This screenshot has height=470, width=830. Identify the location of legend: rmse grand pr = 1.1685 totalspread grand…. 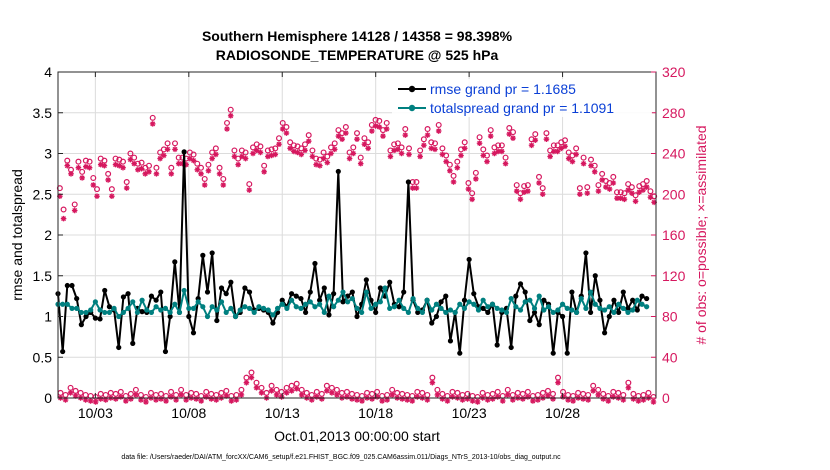
(522, 98).